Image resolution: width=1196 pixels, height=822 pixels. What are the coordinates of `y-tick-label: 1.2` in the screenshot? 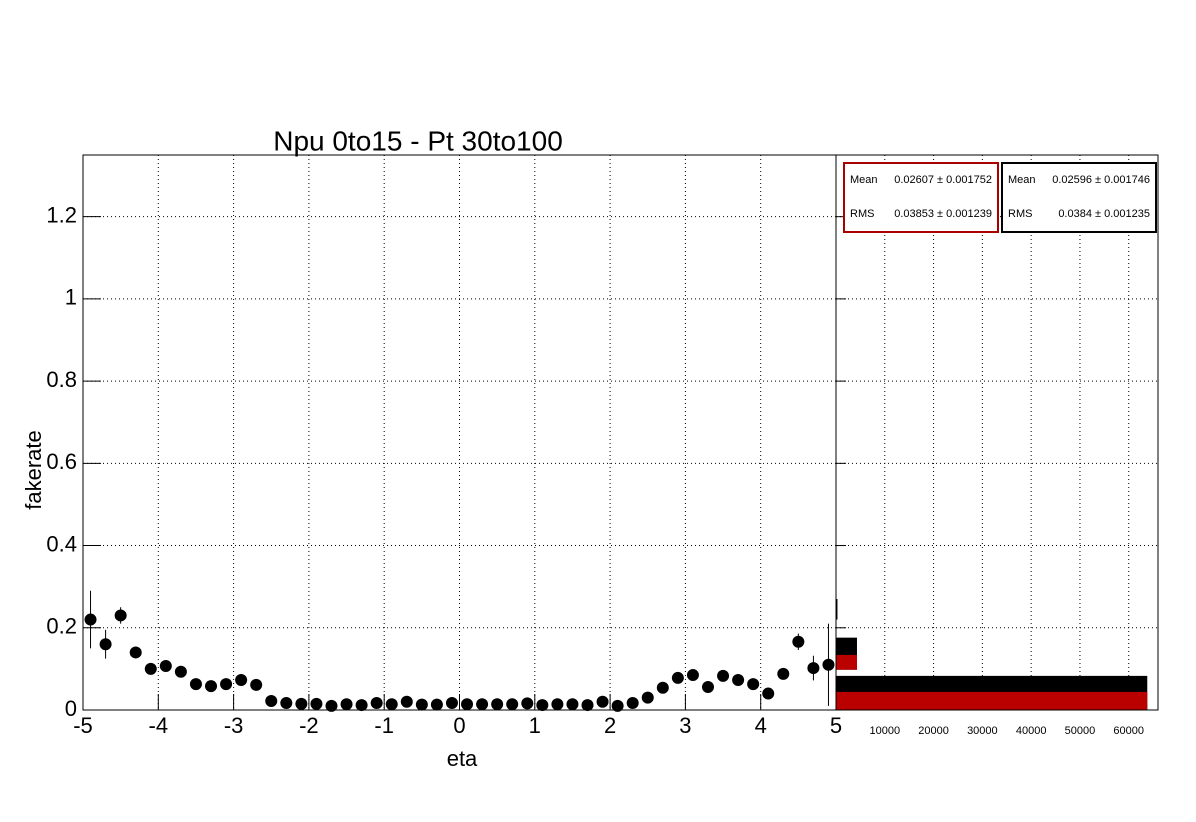 It's located at (61, 214).